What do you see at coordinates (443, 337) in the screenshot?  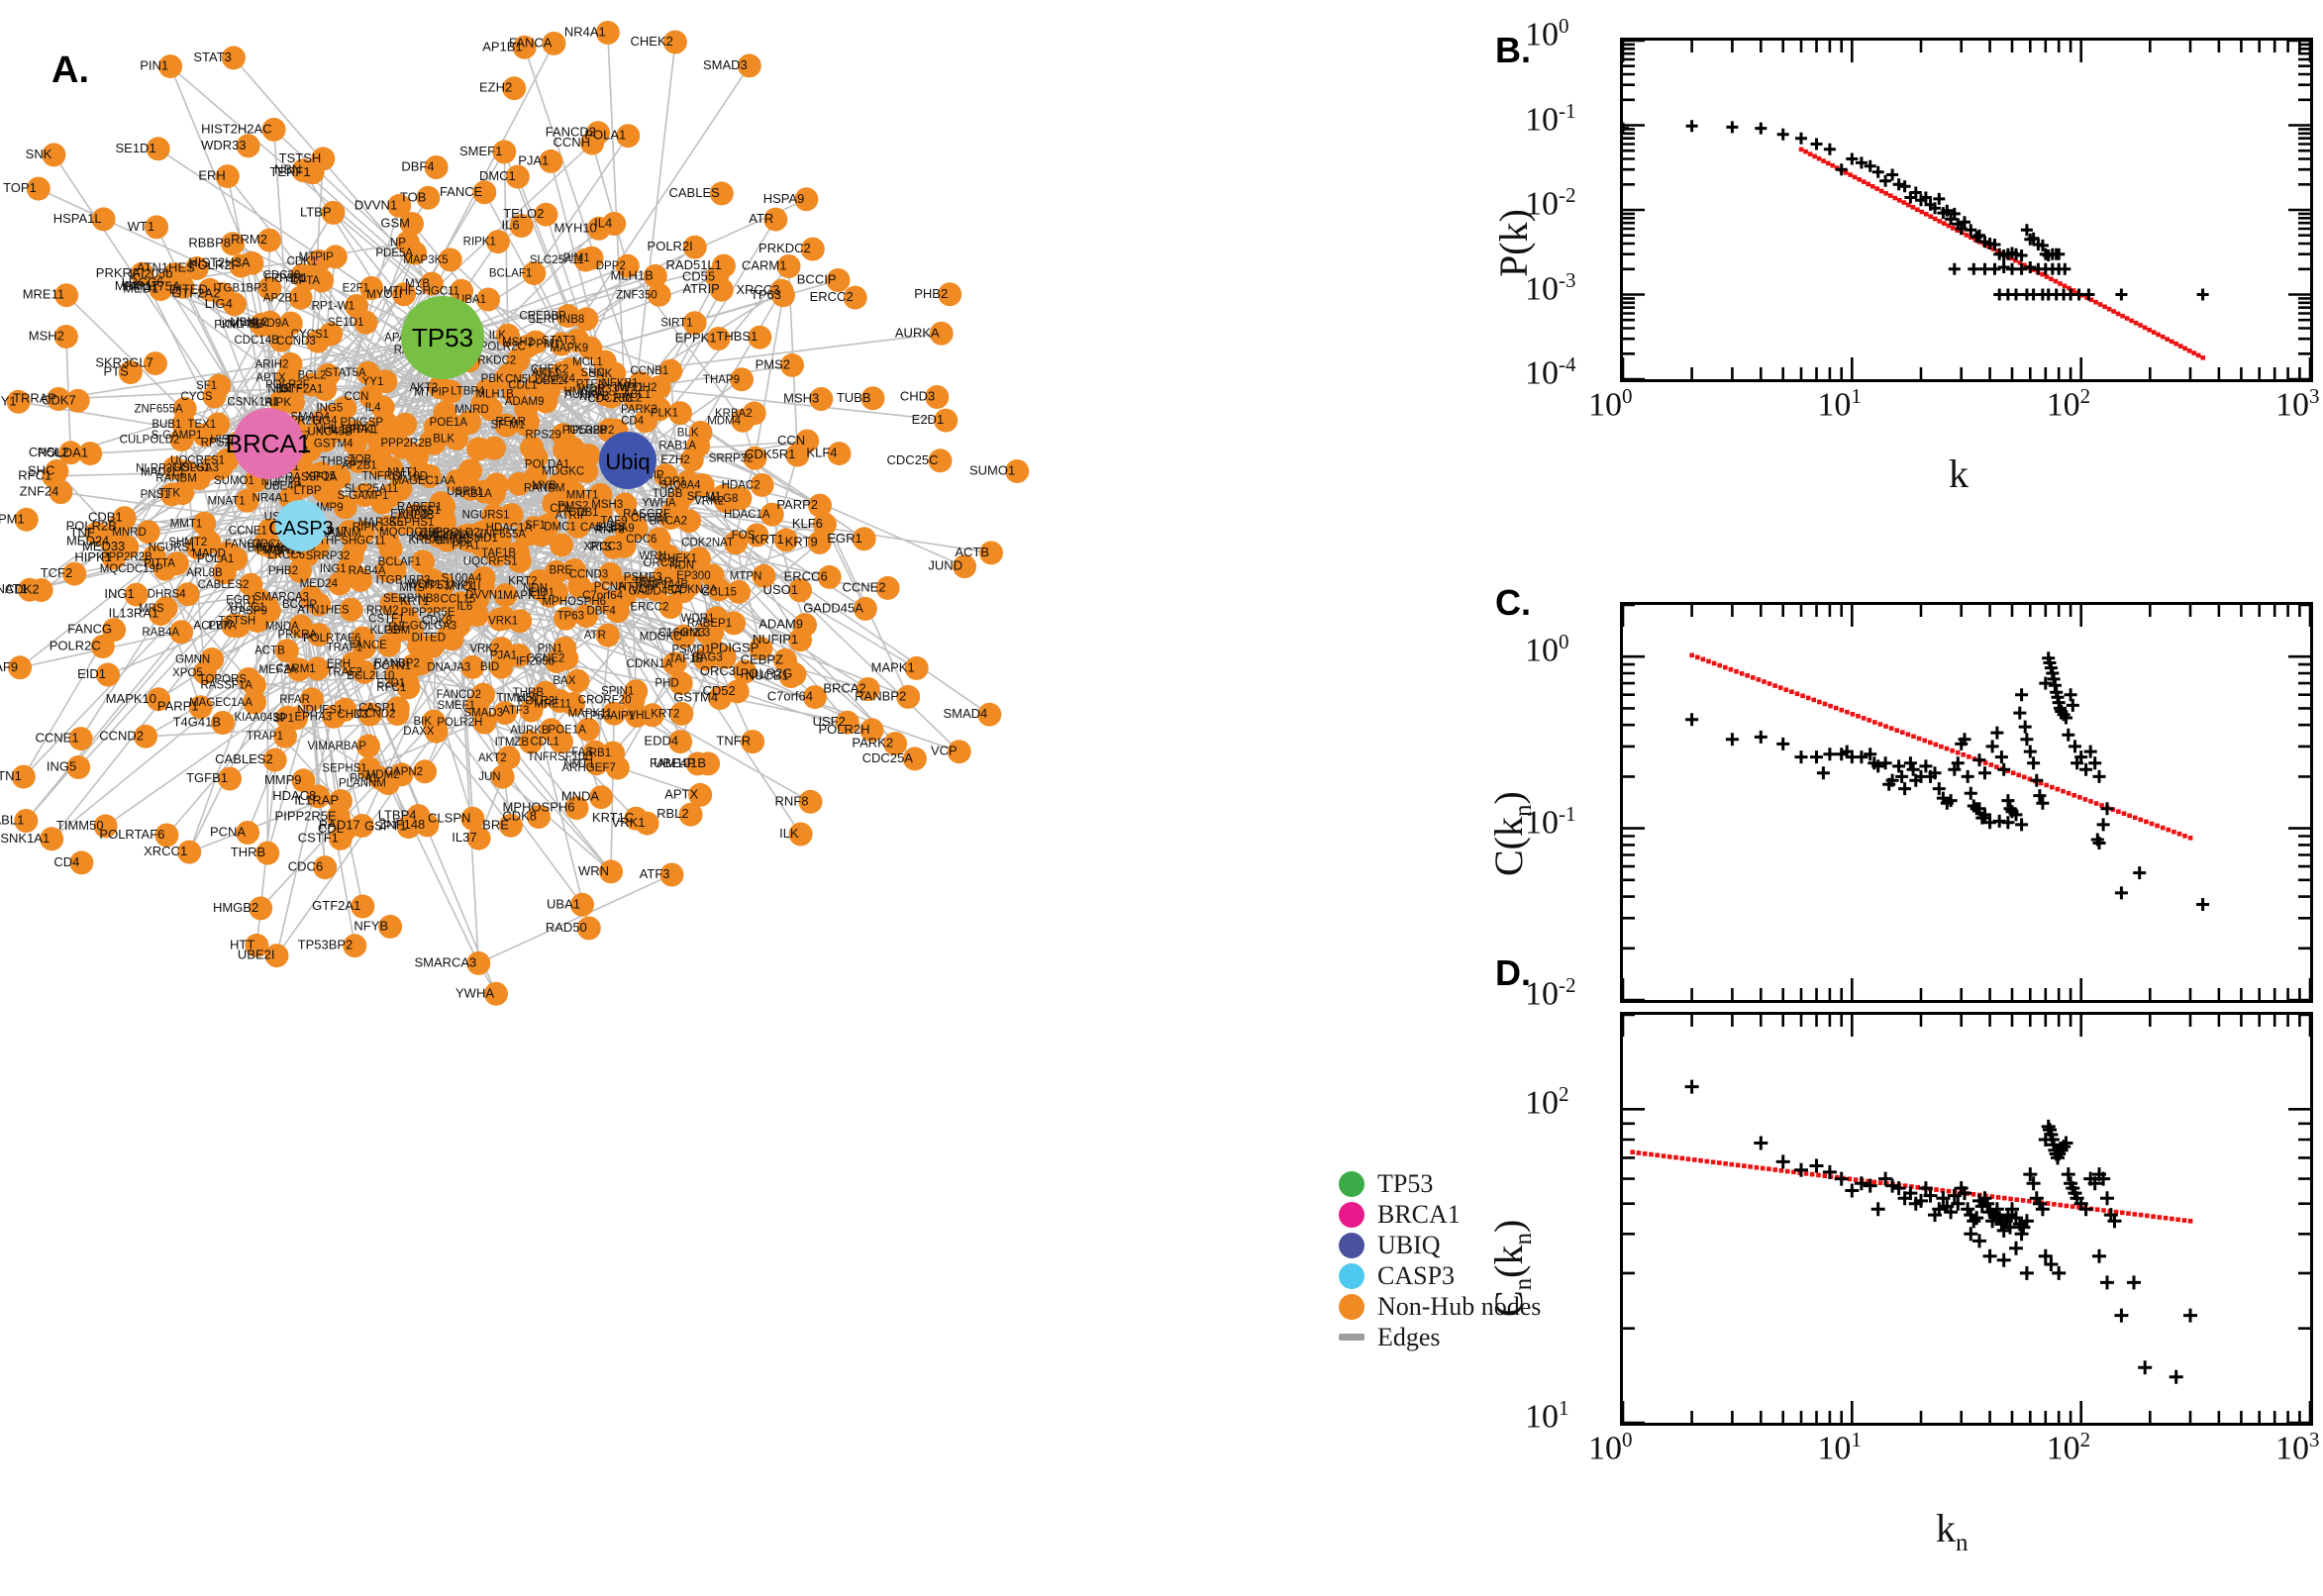 I see `hub-node-tp53` at bounding box center [443, 337].